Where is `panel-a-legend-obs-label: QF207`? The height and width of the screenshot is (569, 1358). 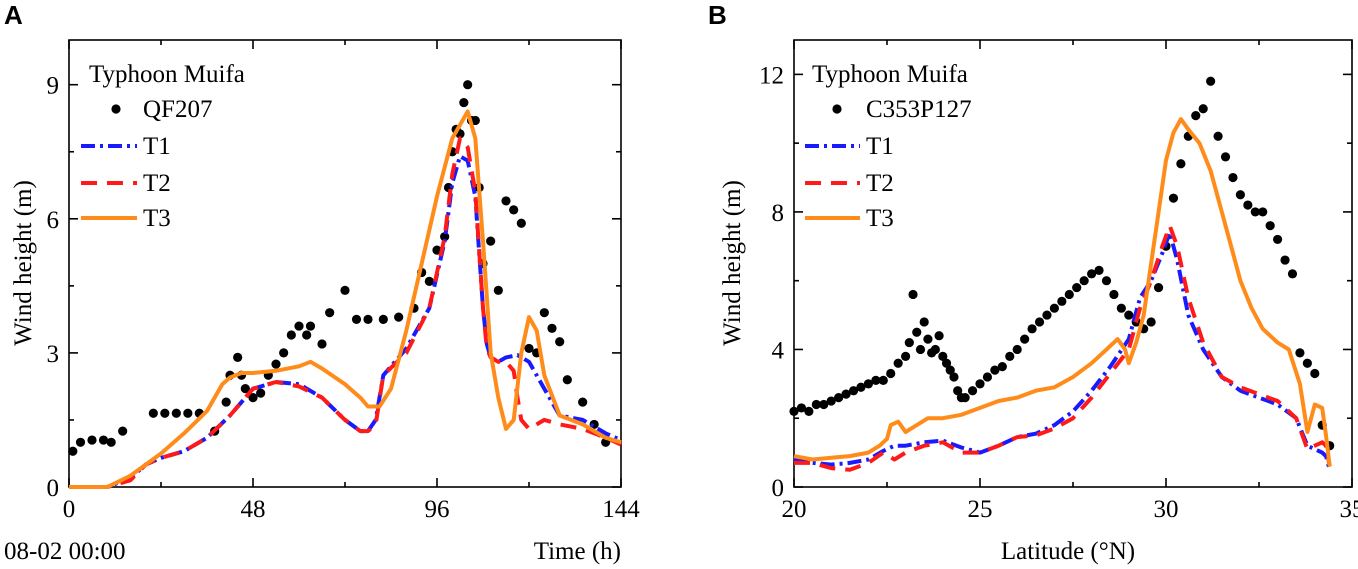 panel-a-legend-obs-label: QF207 is located at coordinates (177, 109).